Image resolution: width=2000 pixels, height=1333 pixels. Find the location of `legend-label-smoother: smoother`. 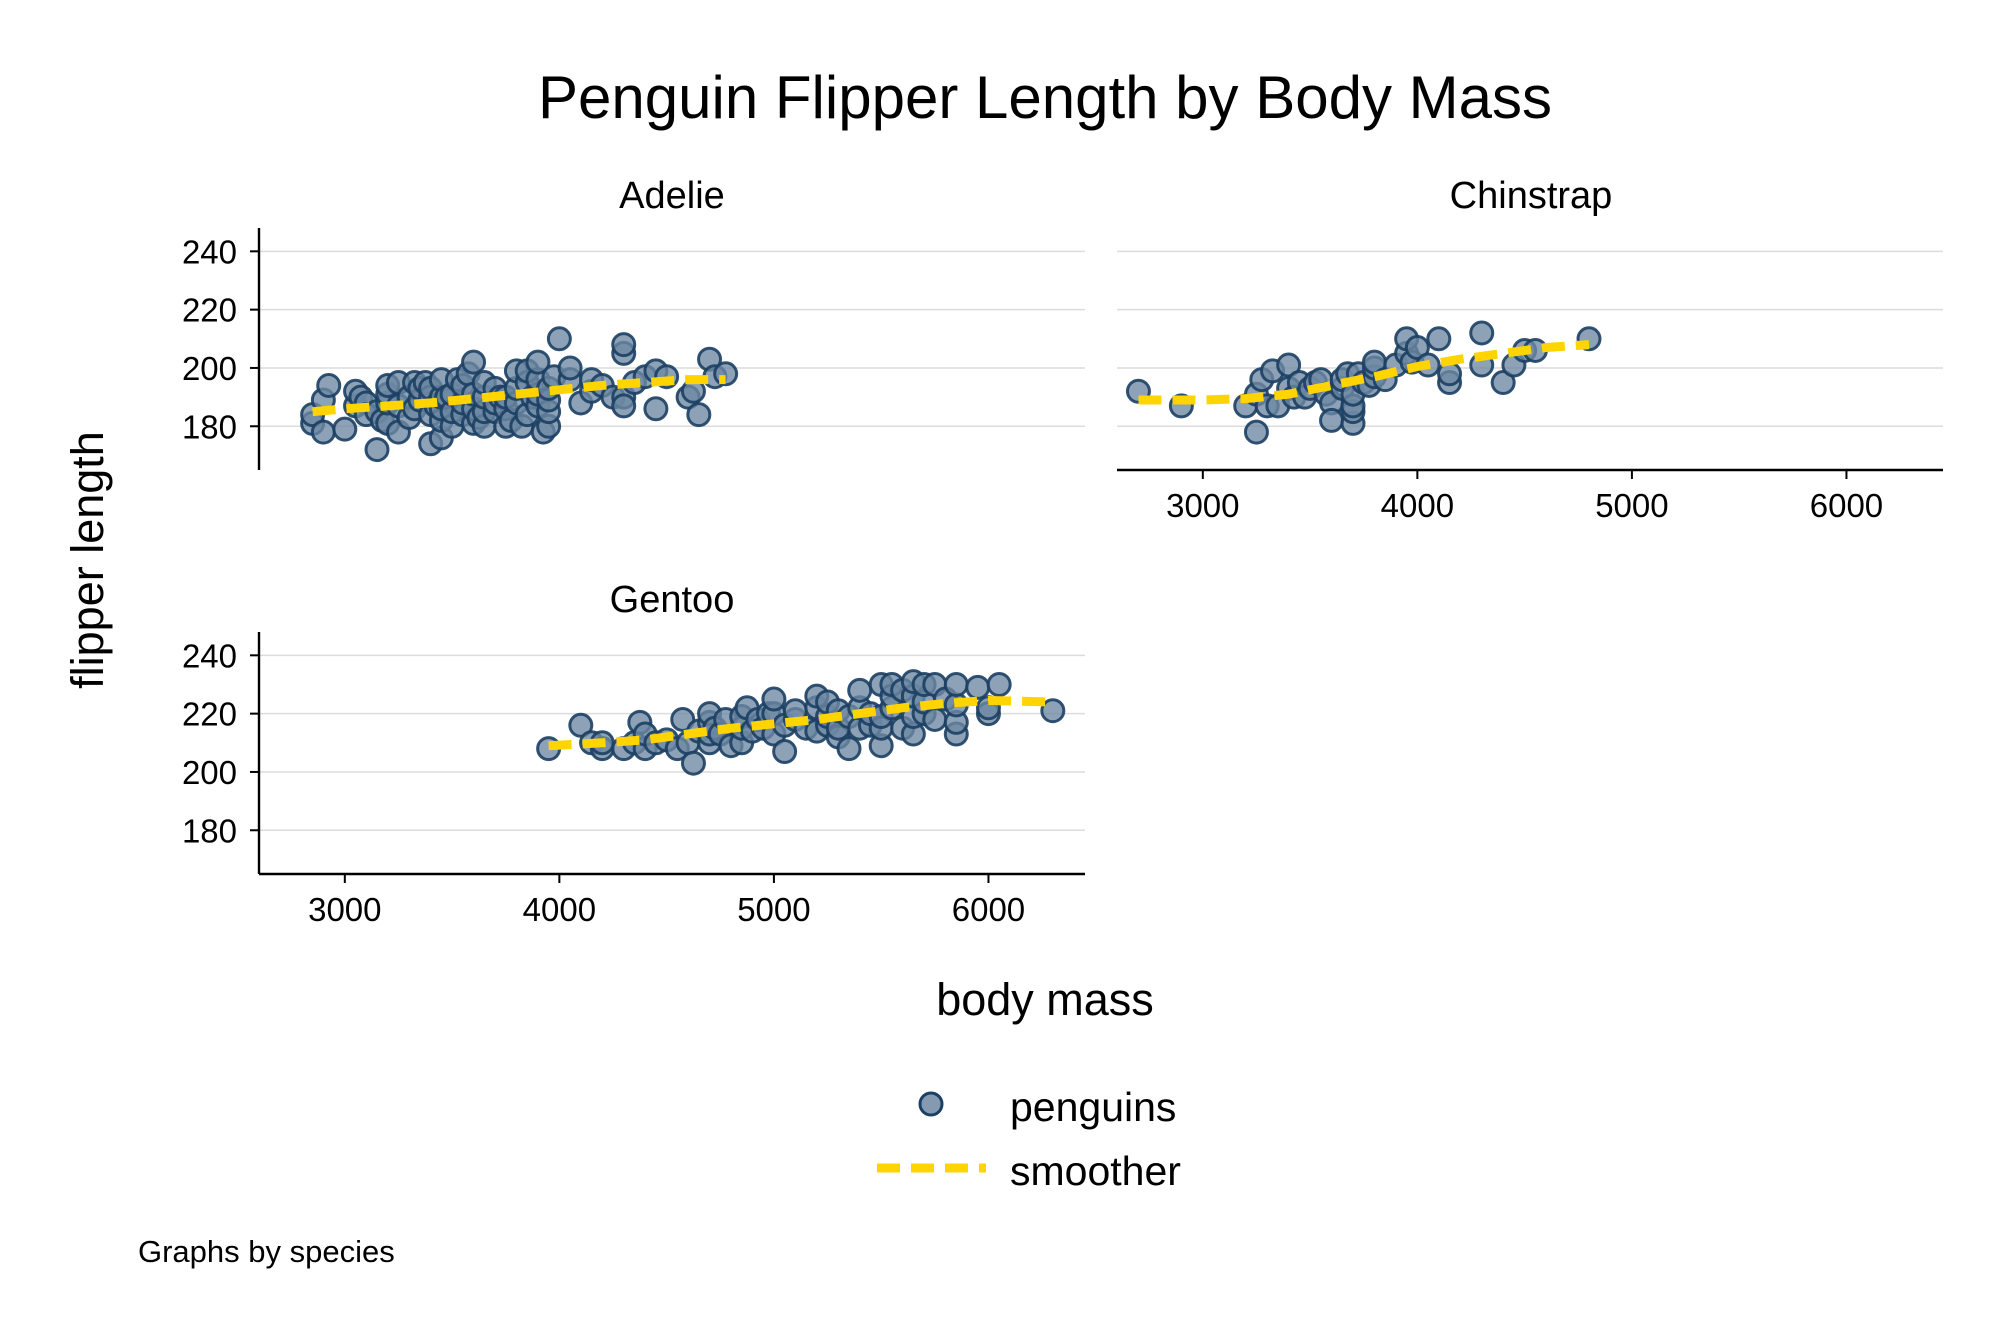

legend-label-smoother: smoother is located at coordinates (1095, 1171).